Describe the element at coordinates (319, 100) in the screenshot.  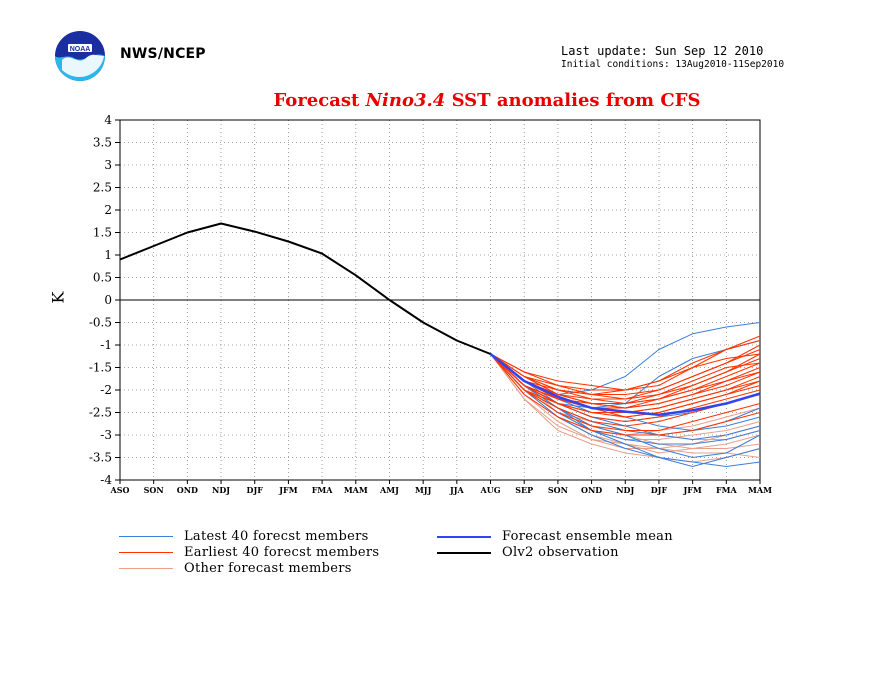
I see `chart-title-prefix: Forecast` at that location.